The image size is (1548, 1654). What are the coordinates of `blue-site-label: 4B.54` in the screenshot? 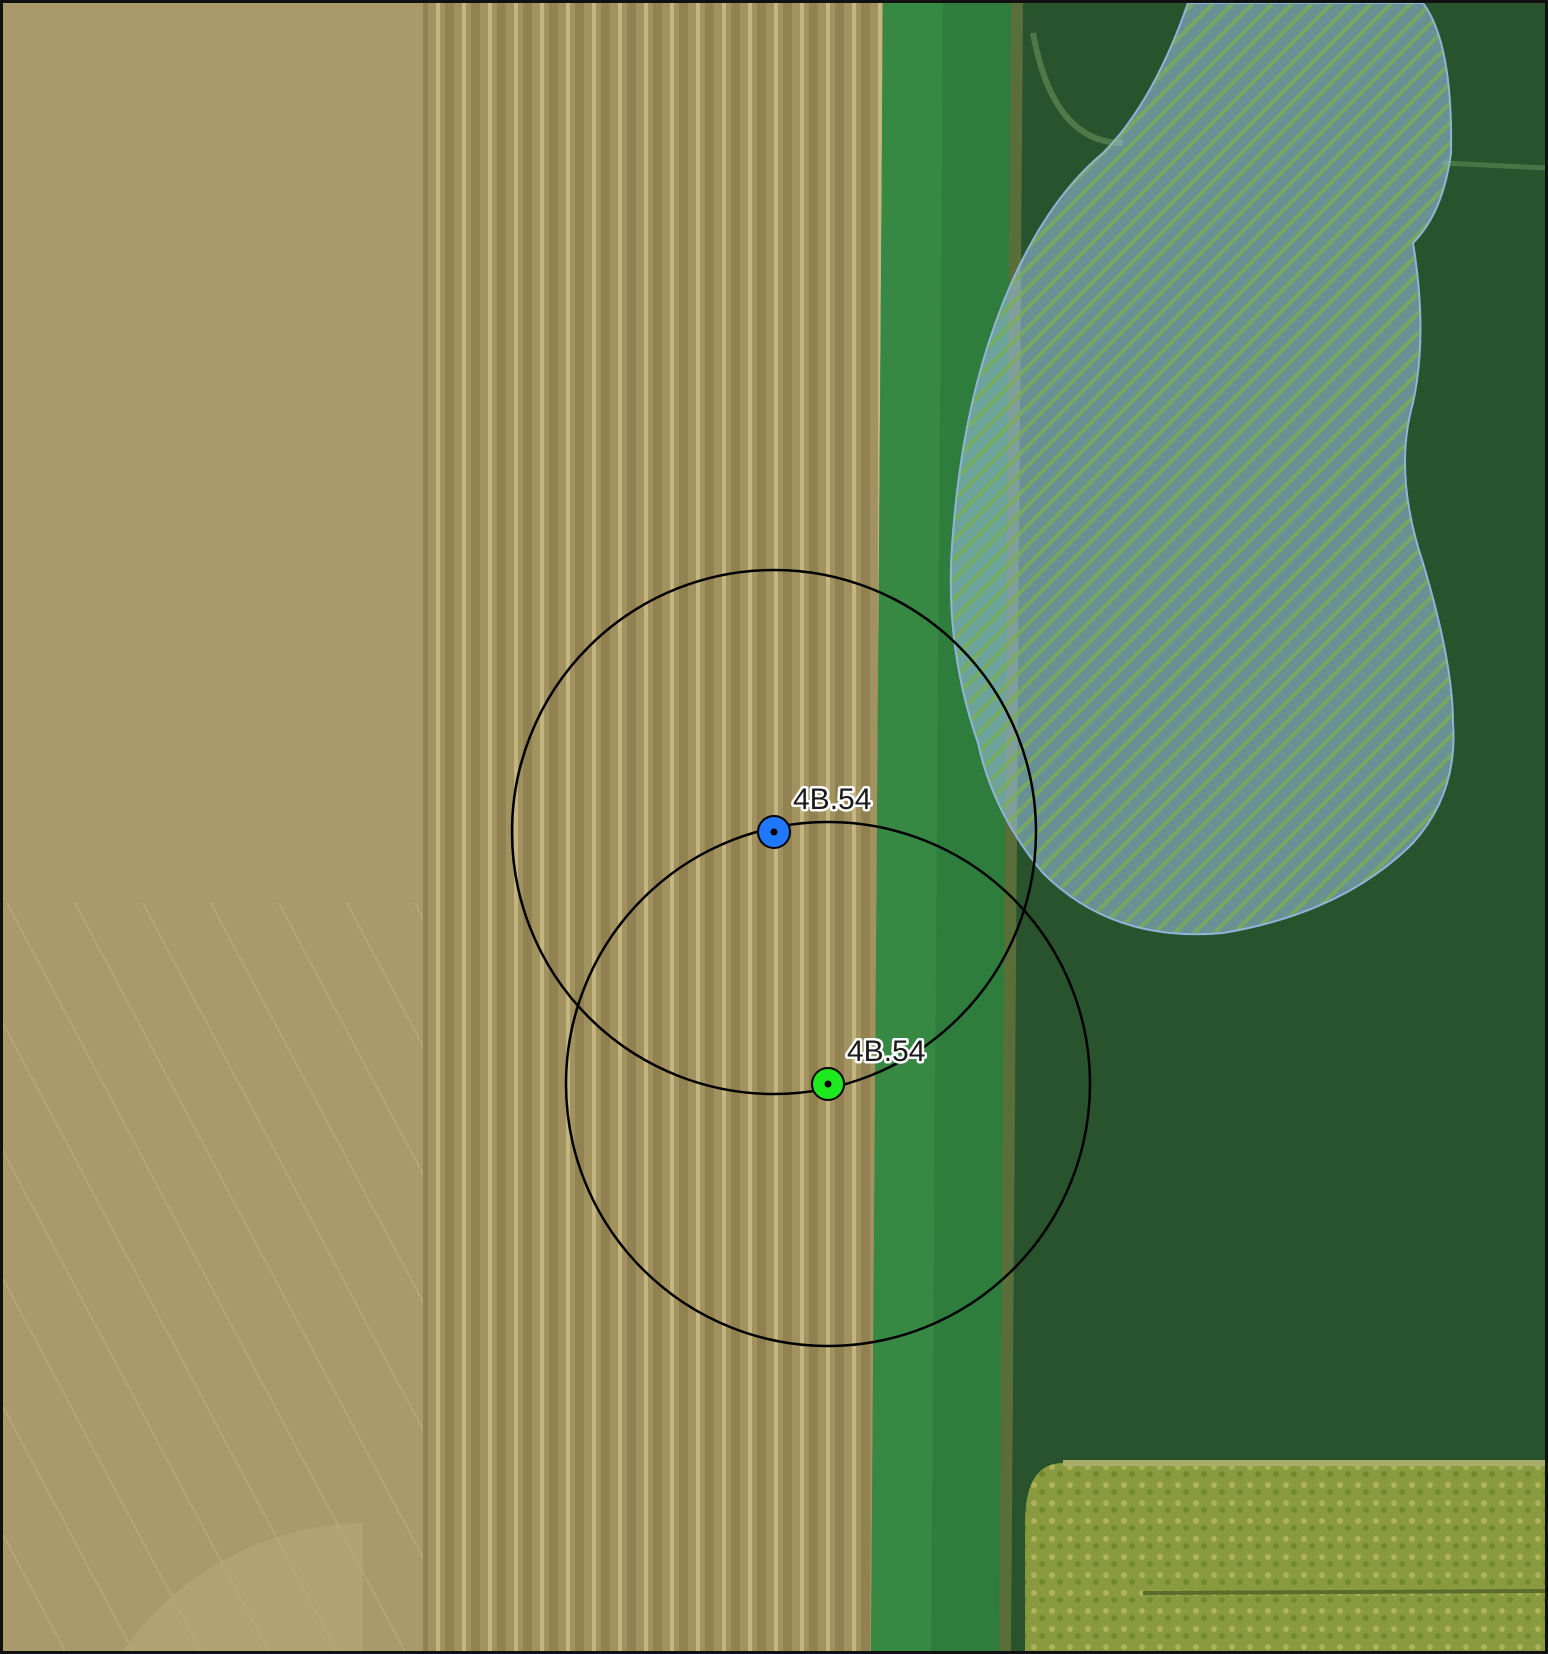 It's located at (832, 799).